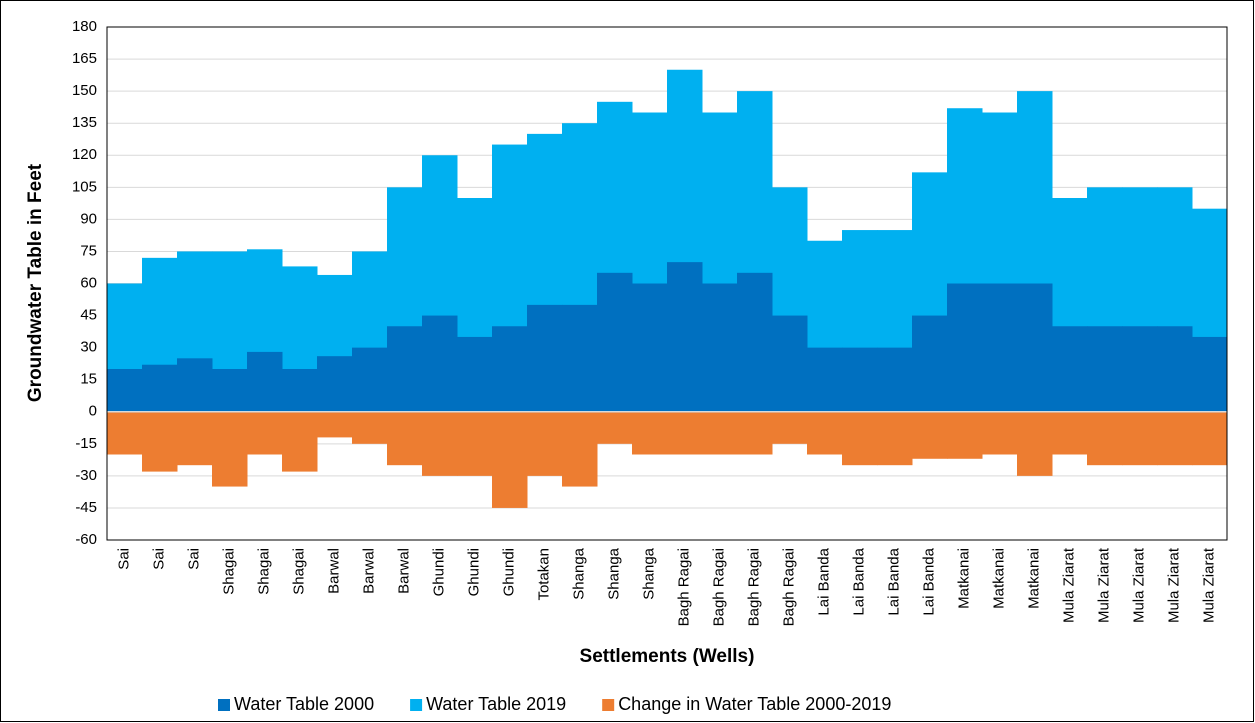 The height and width of the screenshot is (723, 1255). Describe the element at coordinates (754, 704) in the screenshot. I see `legend-text: Change in Water Table 2000-2019` at that location.